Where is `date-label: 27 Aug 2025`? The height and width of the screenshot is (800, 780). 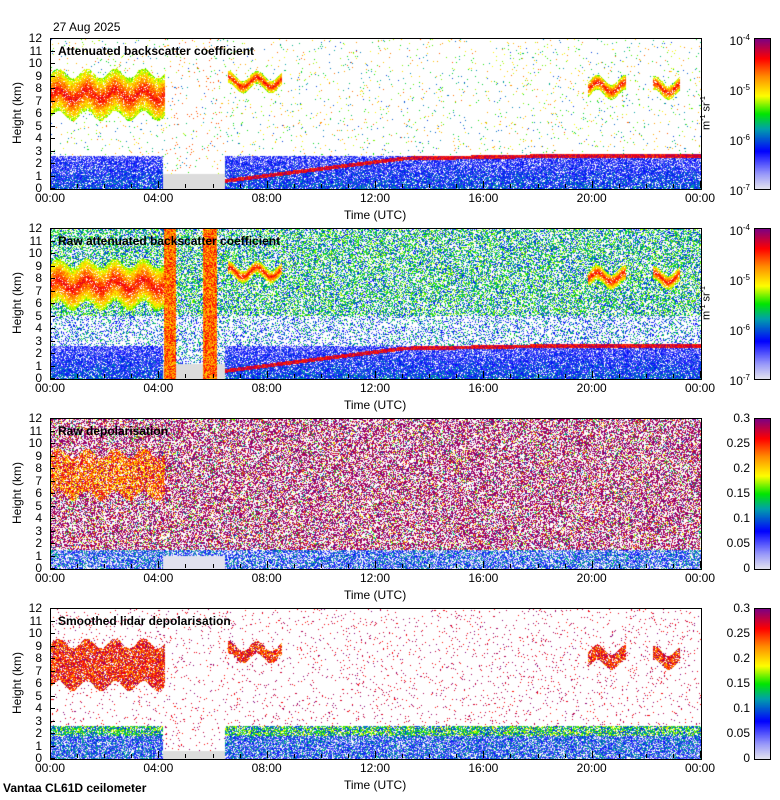 date-label: 27 Aug 2025 is located at coordinates (87, 27).